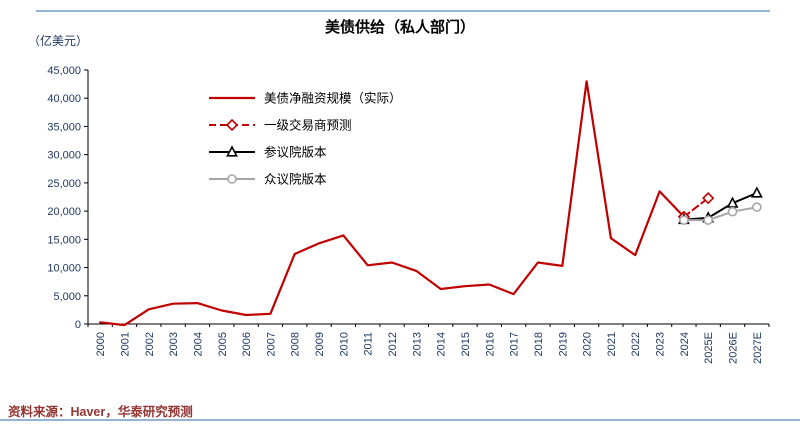 The height and width of the screenshot is (424, 800). I want to click on svg-text: 45,000, so click(64, 71).